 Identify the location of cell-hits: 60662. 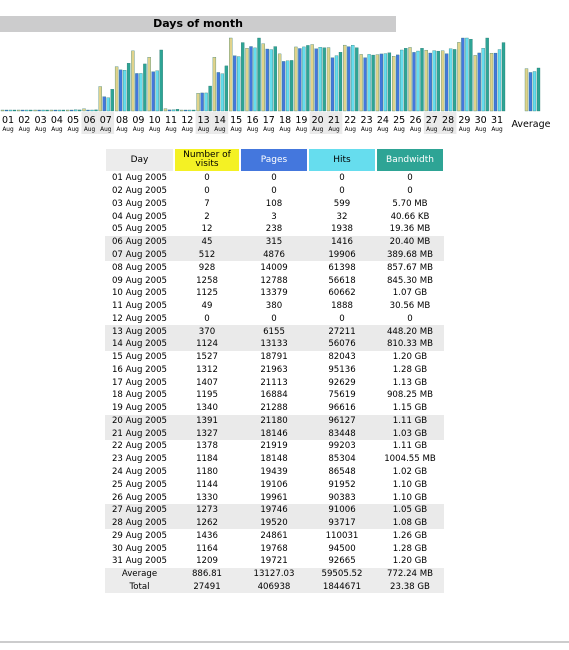
(342, 293).